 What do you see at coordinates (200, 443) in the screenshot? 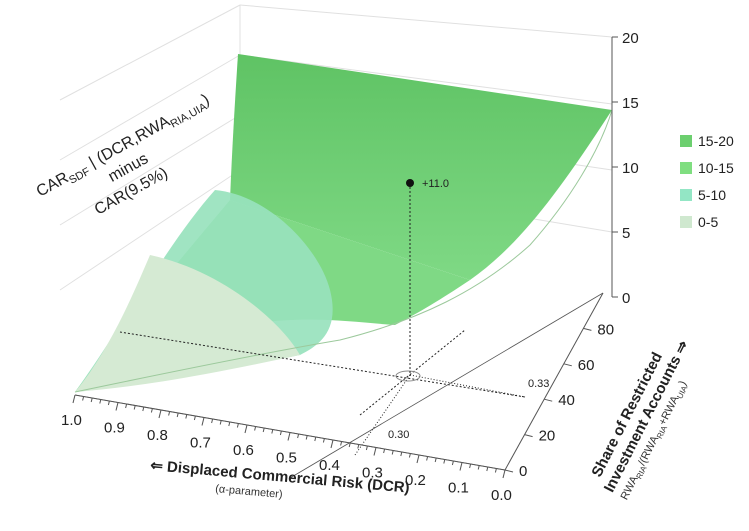
I see `x-tick-label-3: 0.7` at bounding box center [200, 443].